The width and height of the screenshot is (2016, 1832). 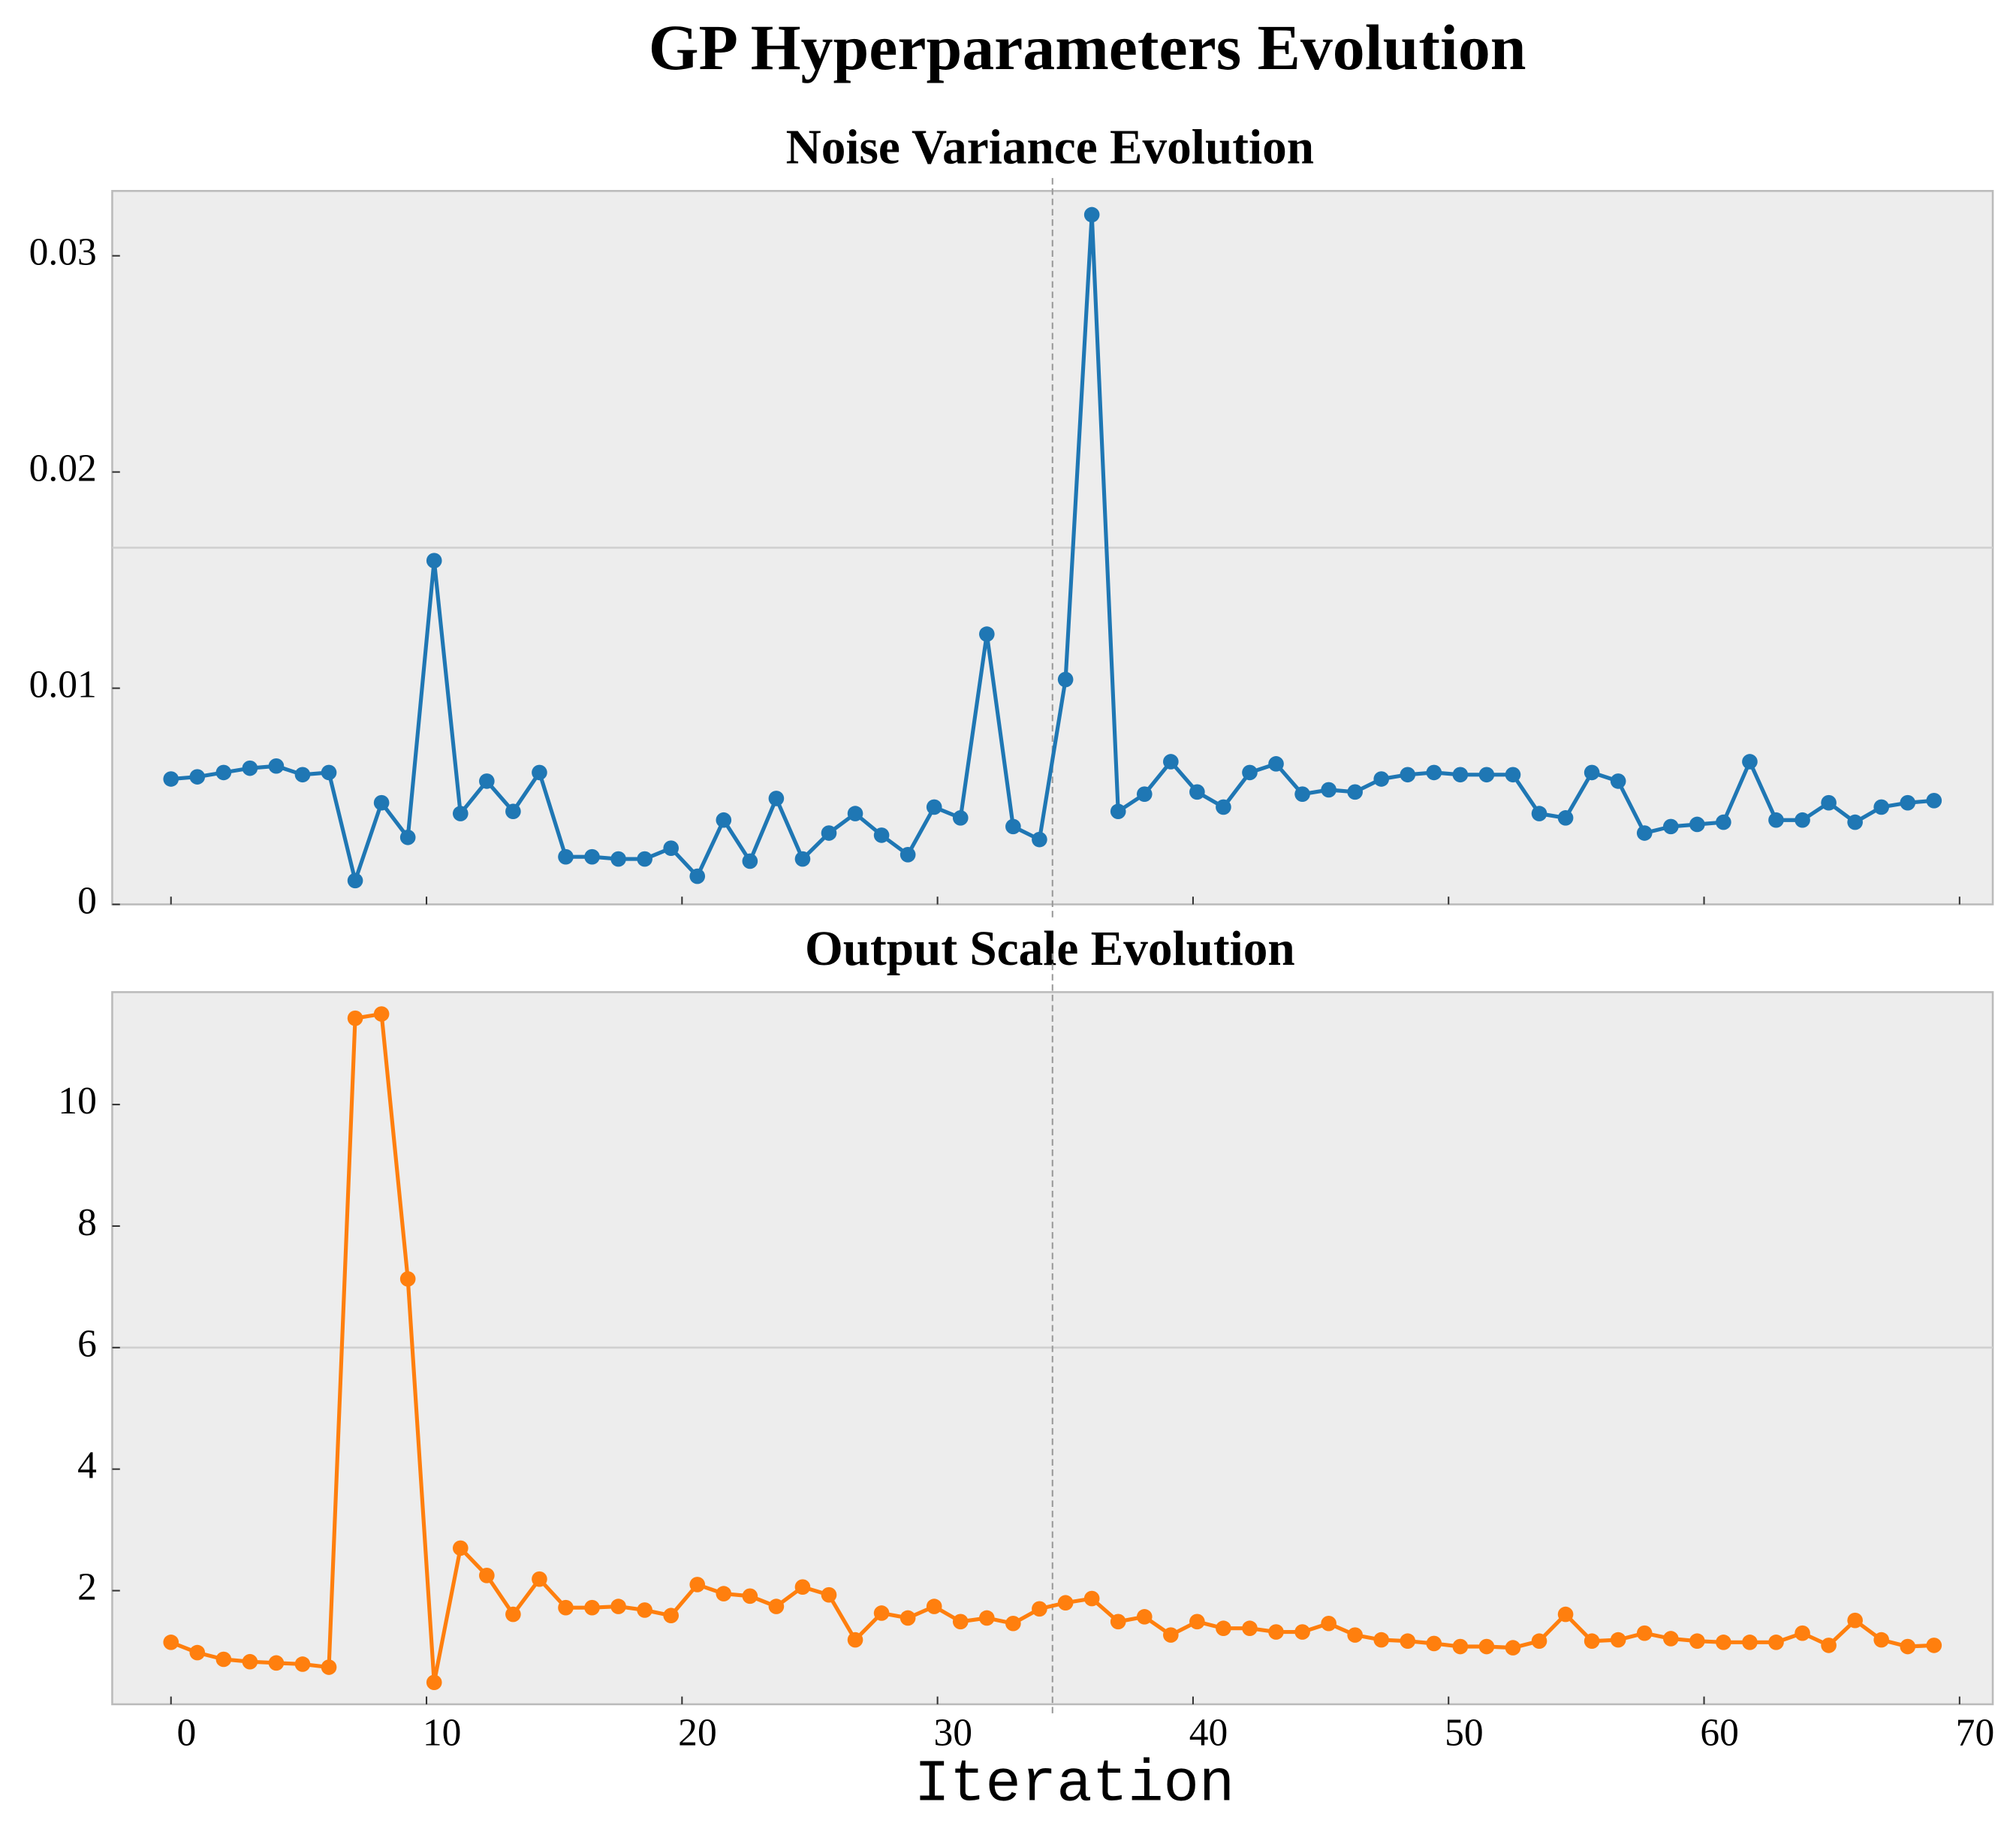 What do you see at coordinates (697, 1734) in the screenshot?
I see `x-tick-label: 20` at bounding box center [697, 1734].